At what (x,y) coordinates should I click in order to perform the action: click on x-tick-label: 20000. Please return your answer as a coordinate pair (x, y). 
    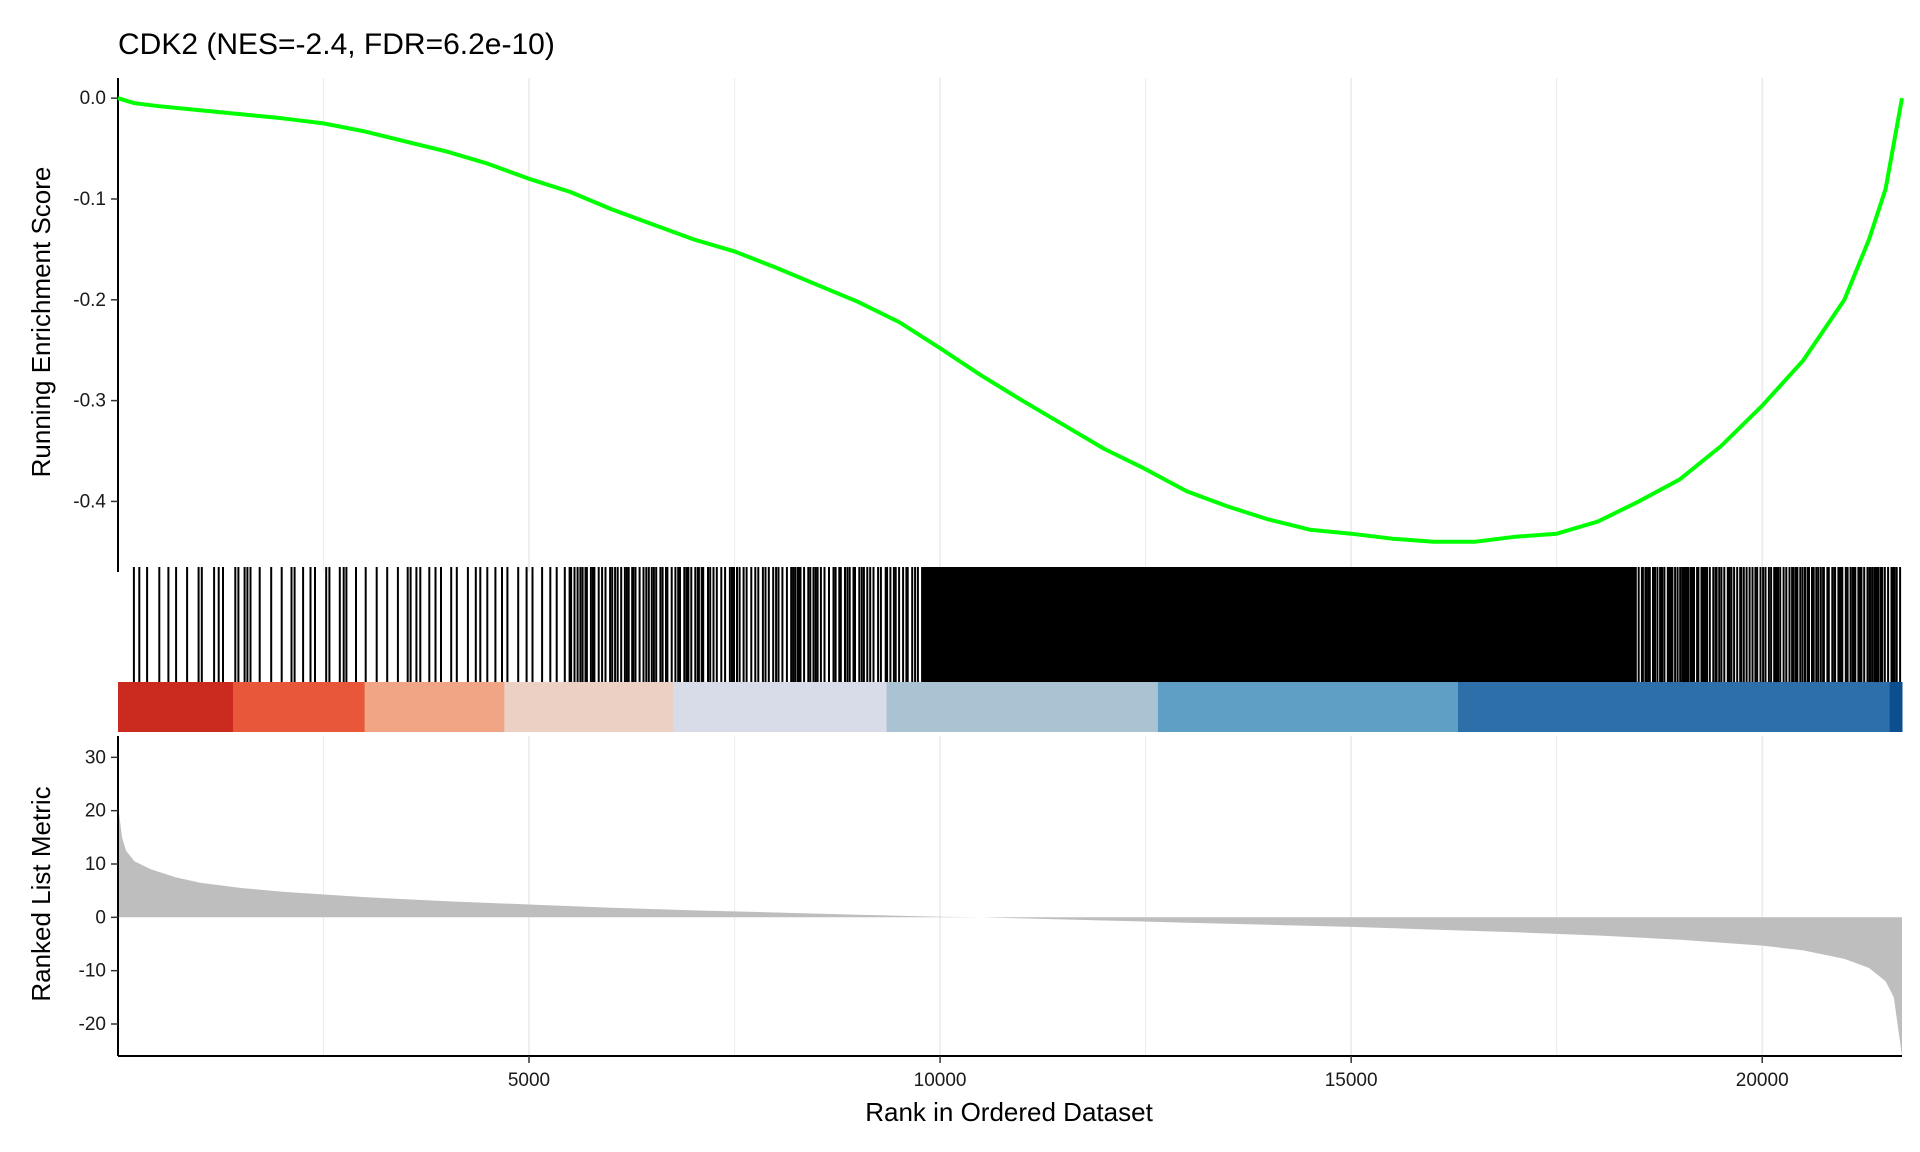
    Looking at the image, I should click on (1762, 1080).